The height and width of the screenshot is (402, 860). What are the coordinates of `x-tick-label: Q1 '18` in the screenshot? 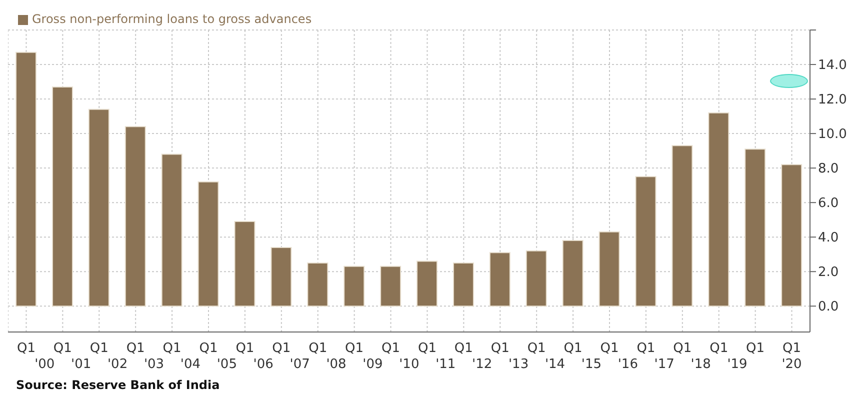 It's located at (709, 356).